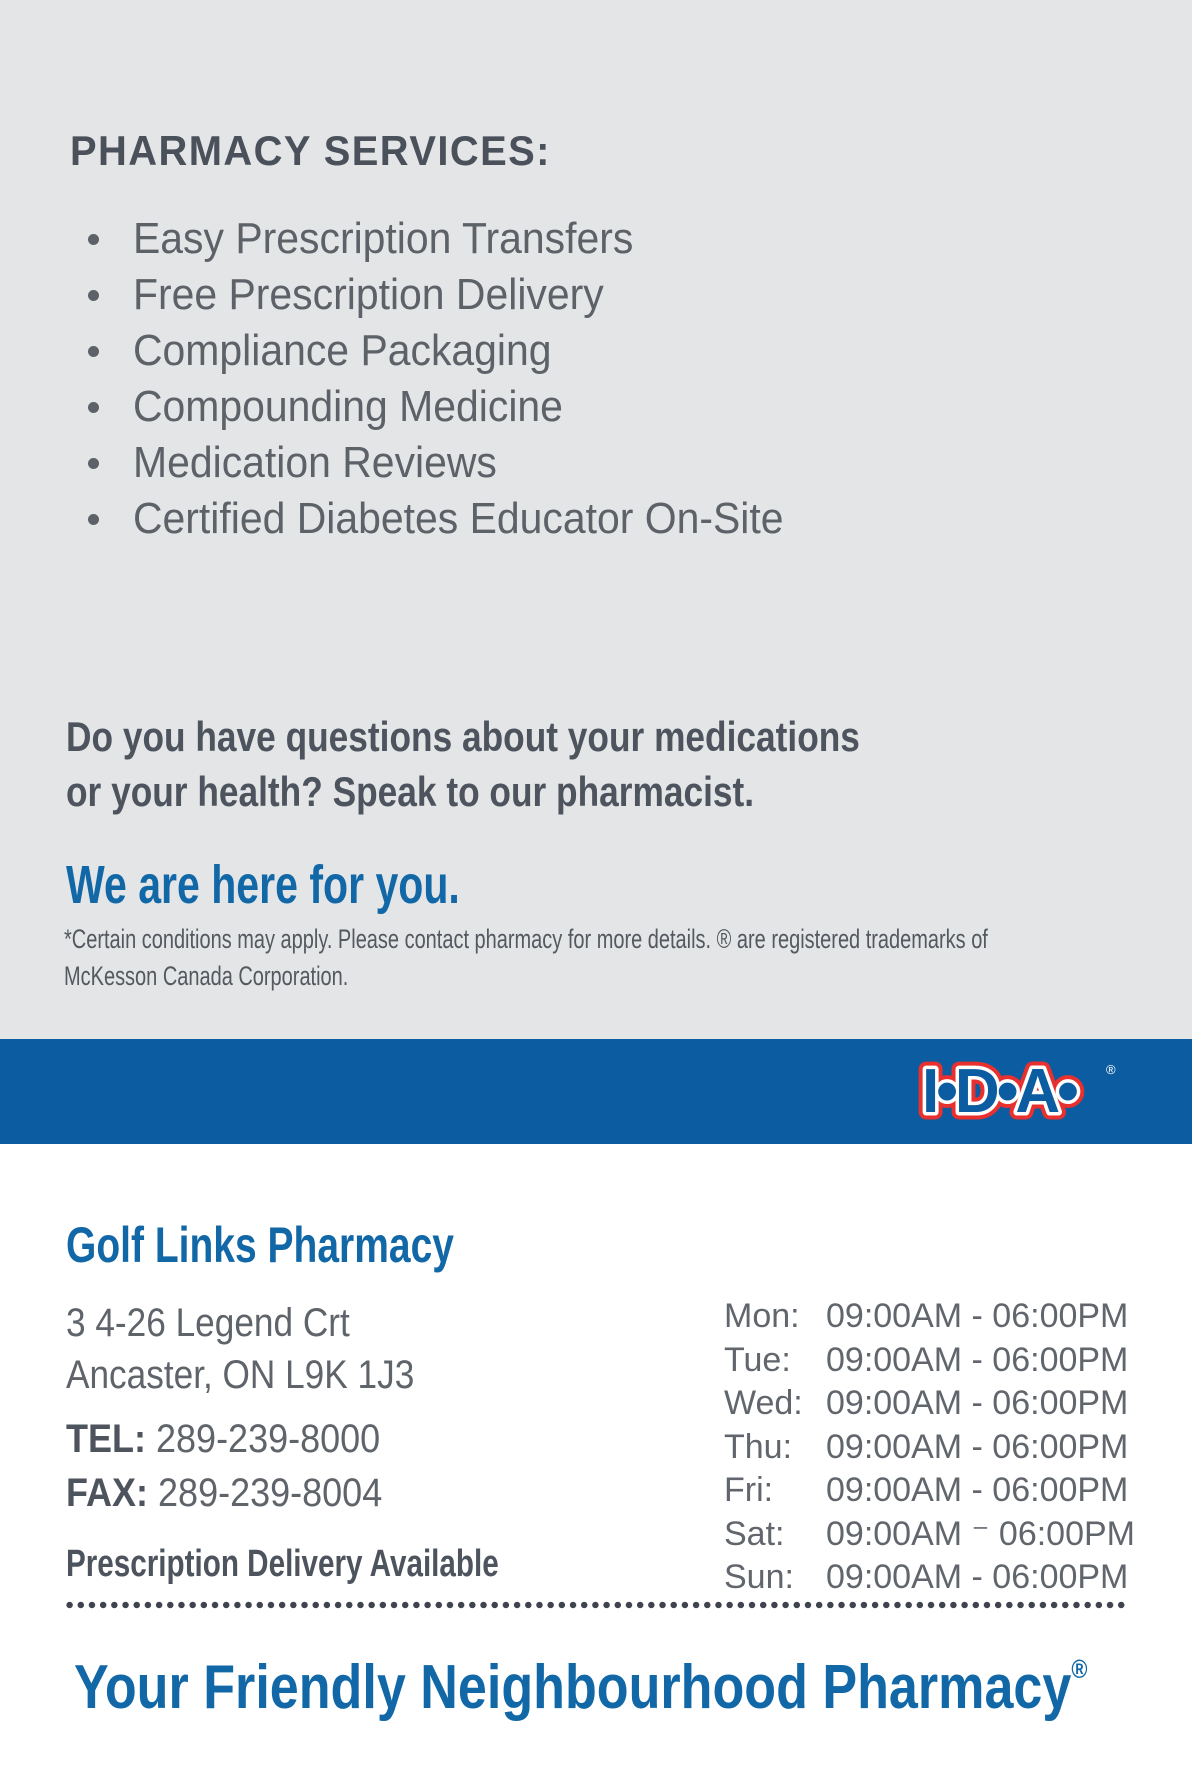  I want to click on hours-row: Wed: 09:00AM - 06:00PM, so click(929, 1404).